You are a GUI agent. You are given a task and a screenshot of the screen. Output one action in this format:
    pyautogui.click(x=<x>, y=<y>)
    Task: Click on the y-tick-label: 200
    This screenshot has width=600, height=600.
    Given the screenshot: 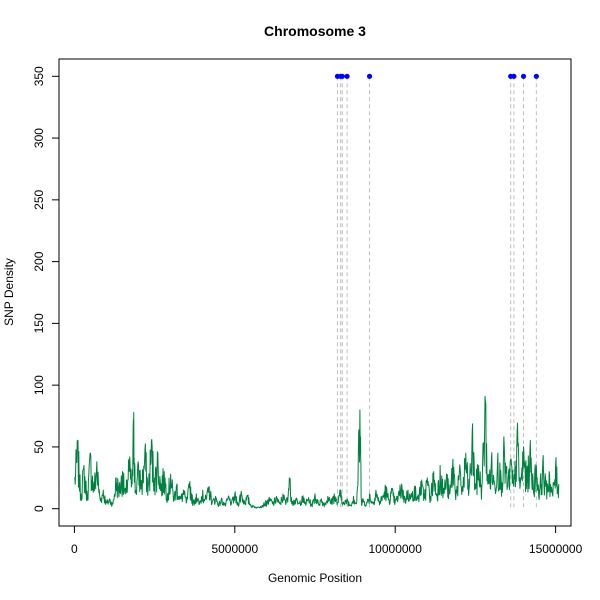 What is the action you would take?
    pyautogui.click(x=39, y=261)
    